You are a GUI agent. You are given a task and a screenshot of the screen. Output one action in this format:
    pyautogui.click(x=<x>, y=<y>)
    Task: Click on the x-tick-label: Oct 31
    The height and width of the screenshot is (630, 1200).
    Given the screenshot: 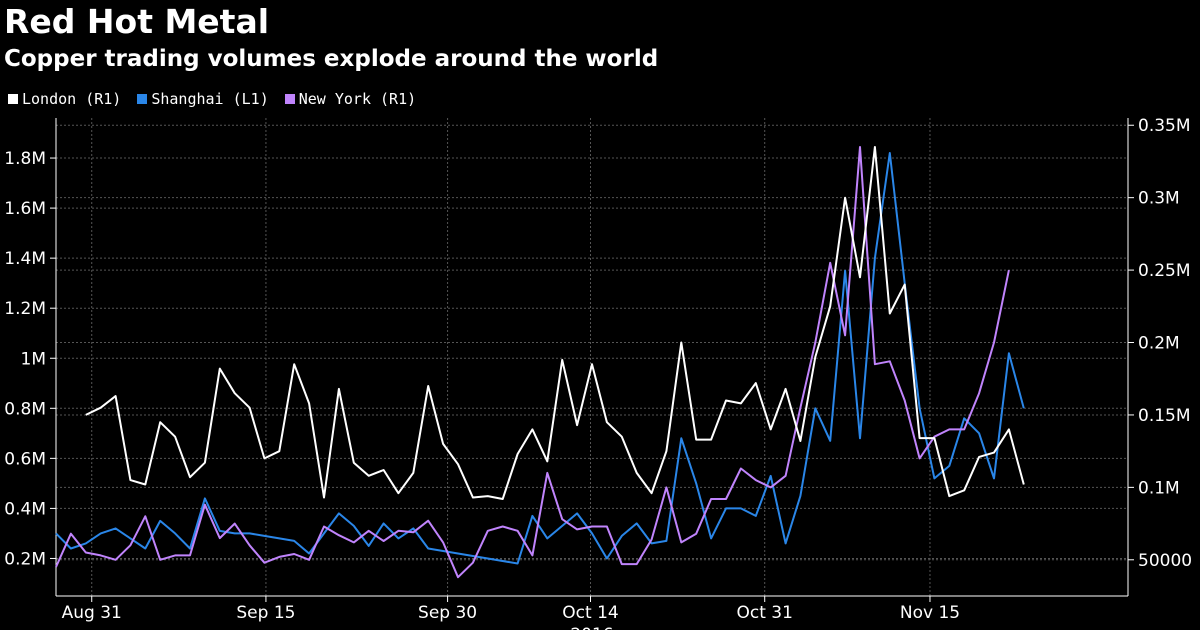 What is the action you would take?
    pyautogui.click(x=764, y=613)
    